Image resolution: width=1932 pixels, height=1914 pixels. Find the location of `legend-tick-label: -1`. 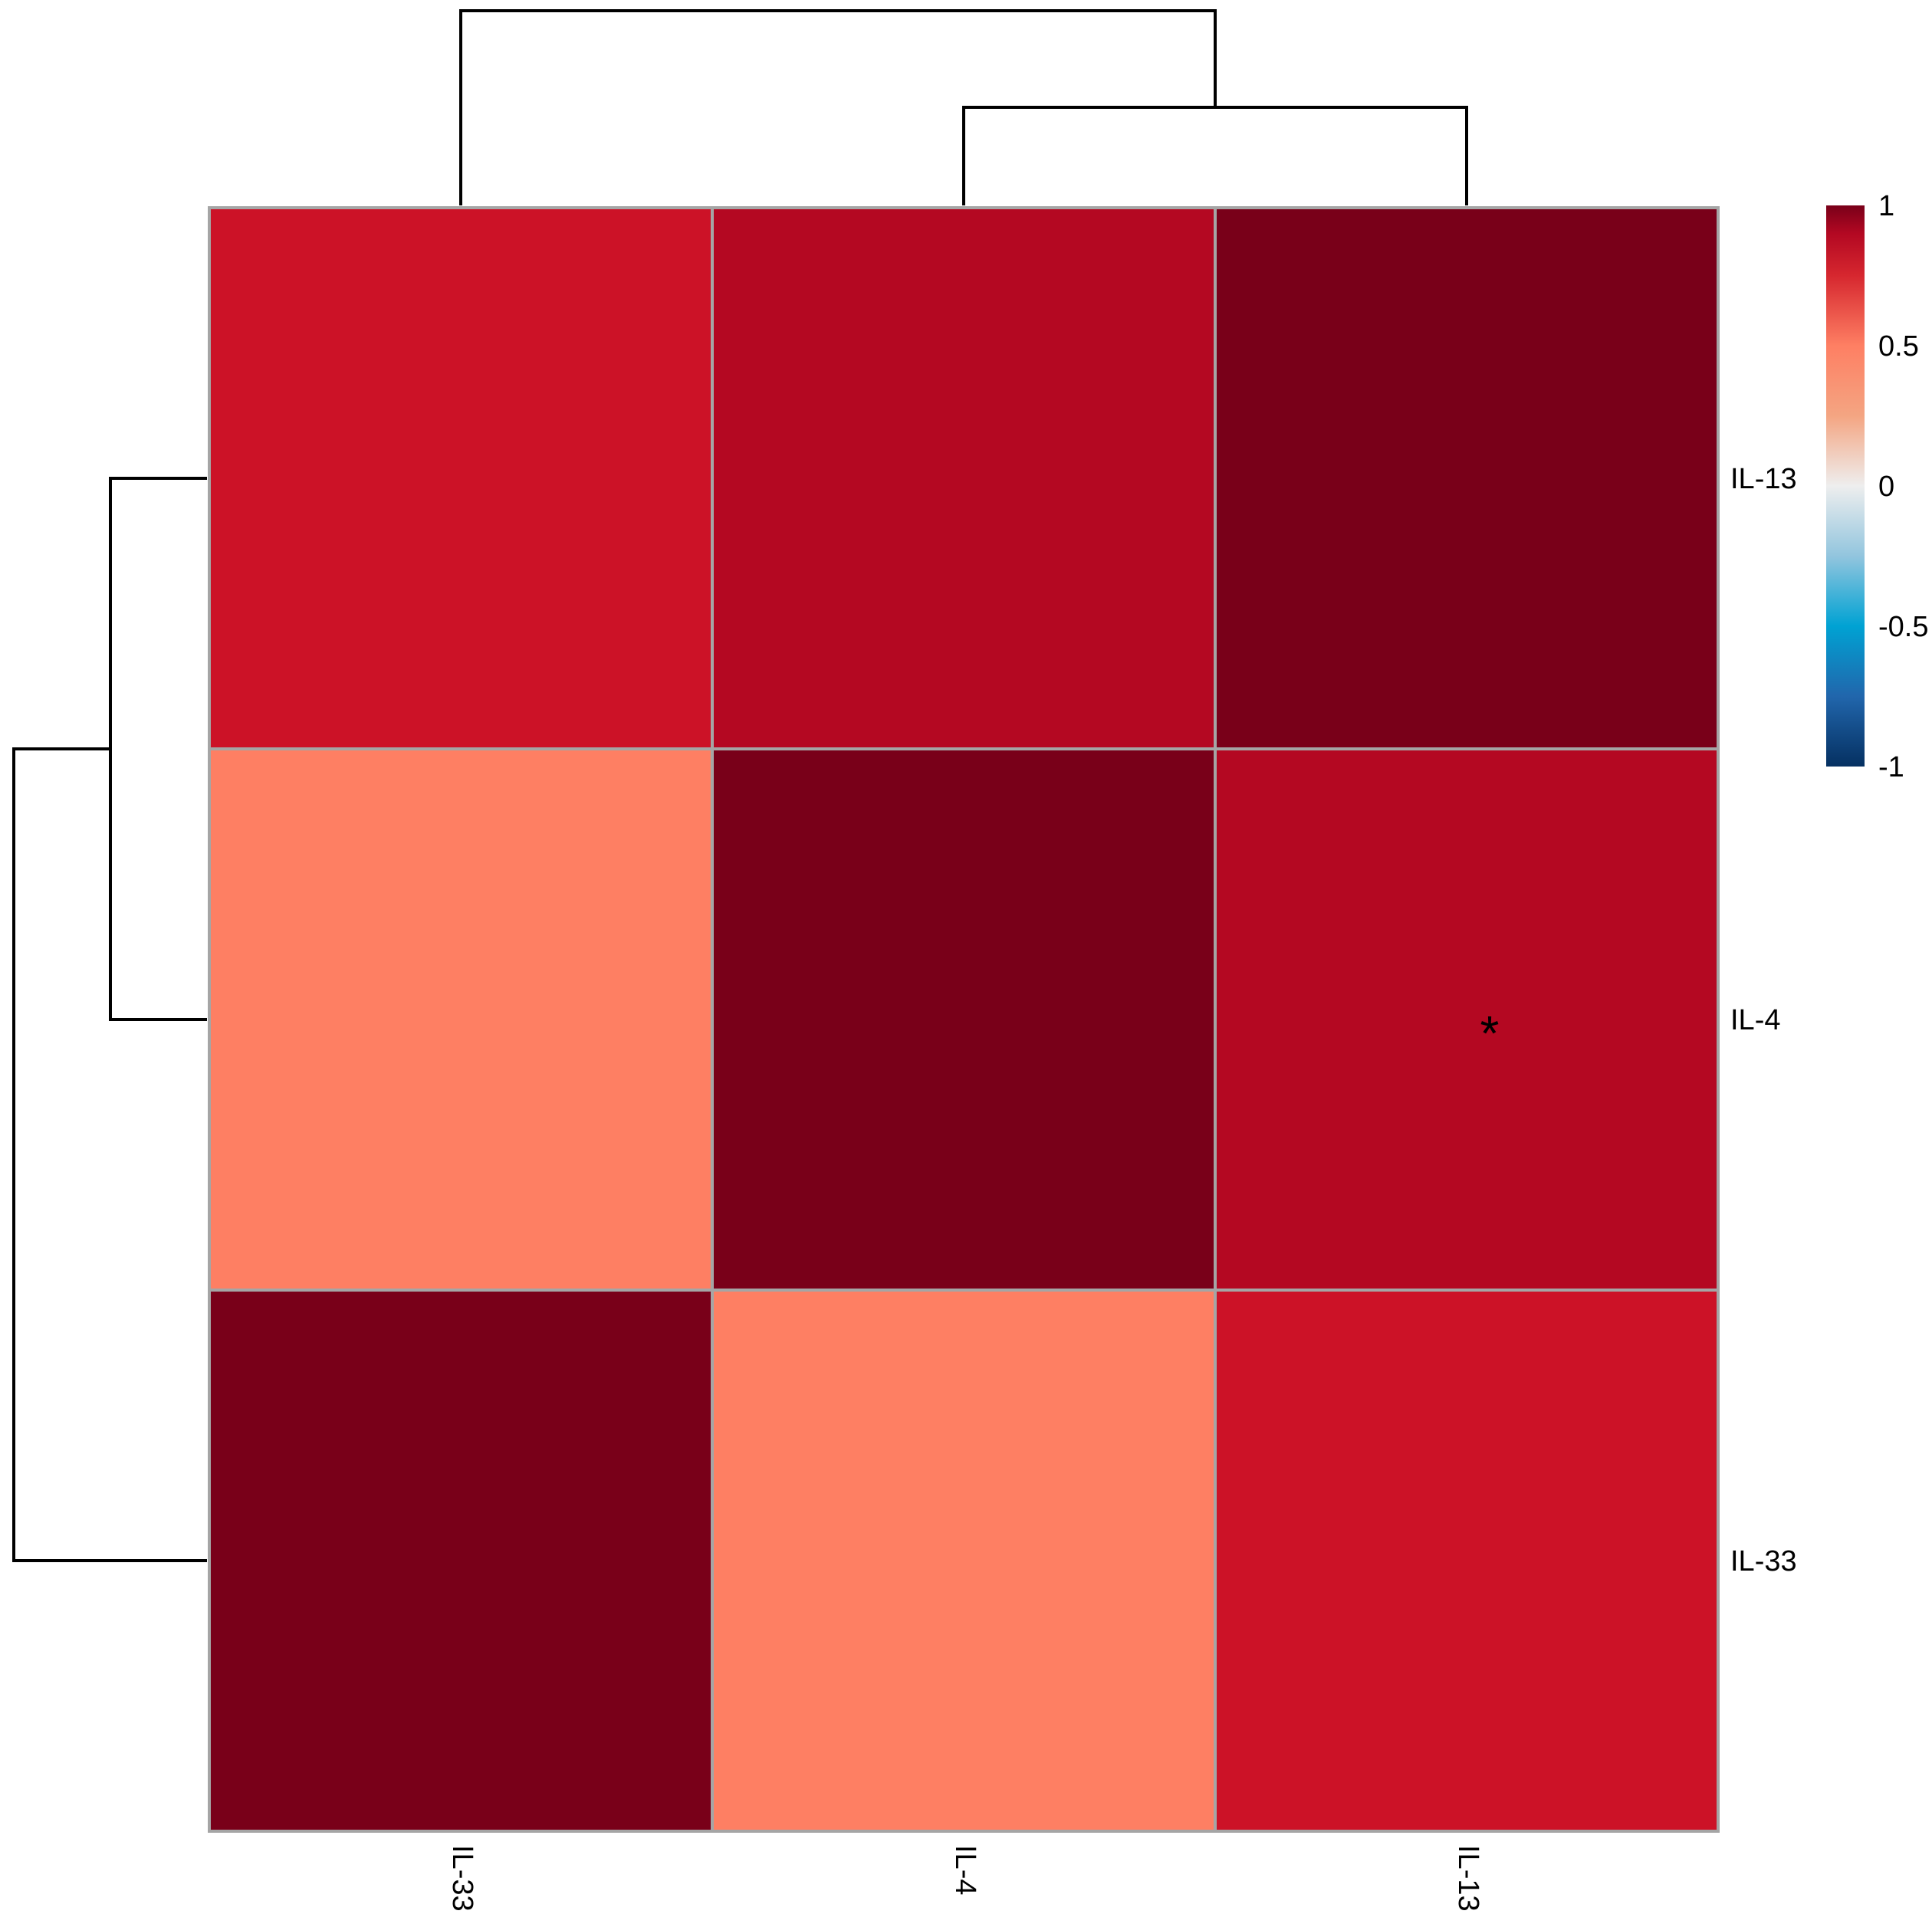

legend-tick-label: -1 is located at coordinates (1891, 767).